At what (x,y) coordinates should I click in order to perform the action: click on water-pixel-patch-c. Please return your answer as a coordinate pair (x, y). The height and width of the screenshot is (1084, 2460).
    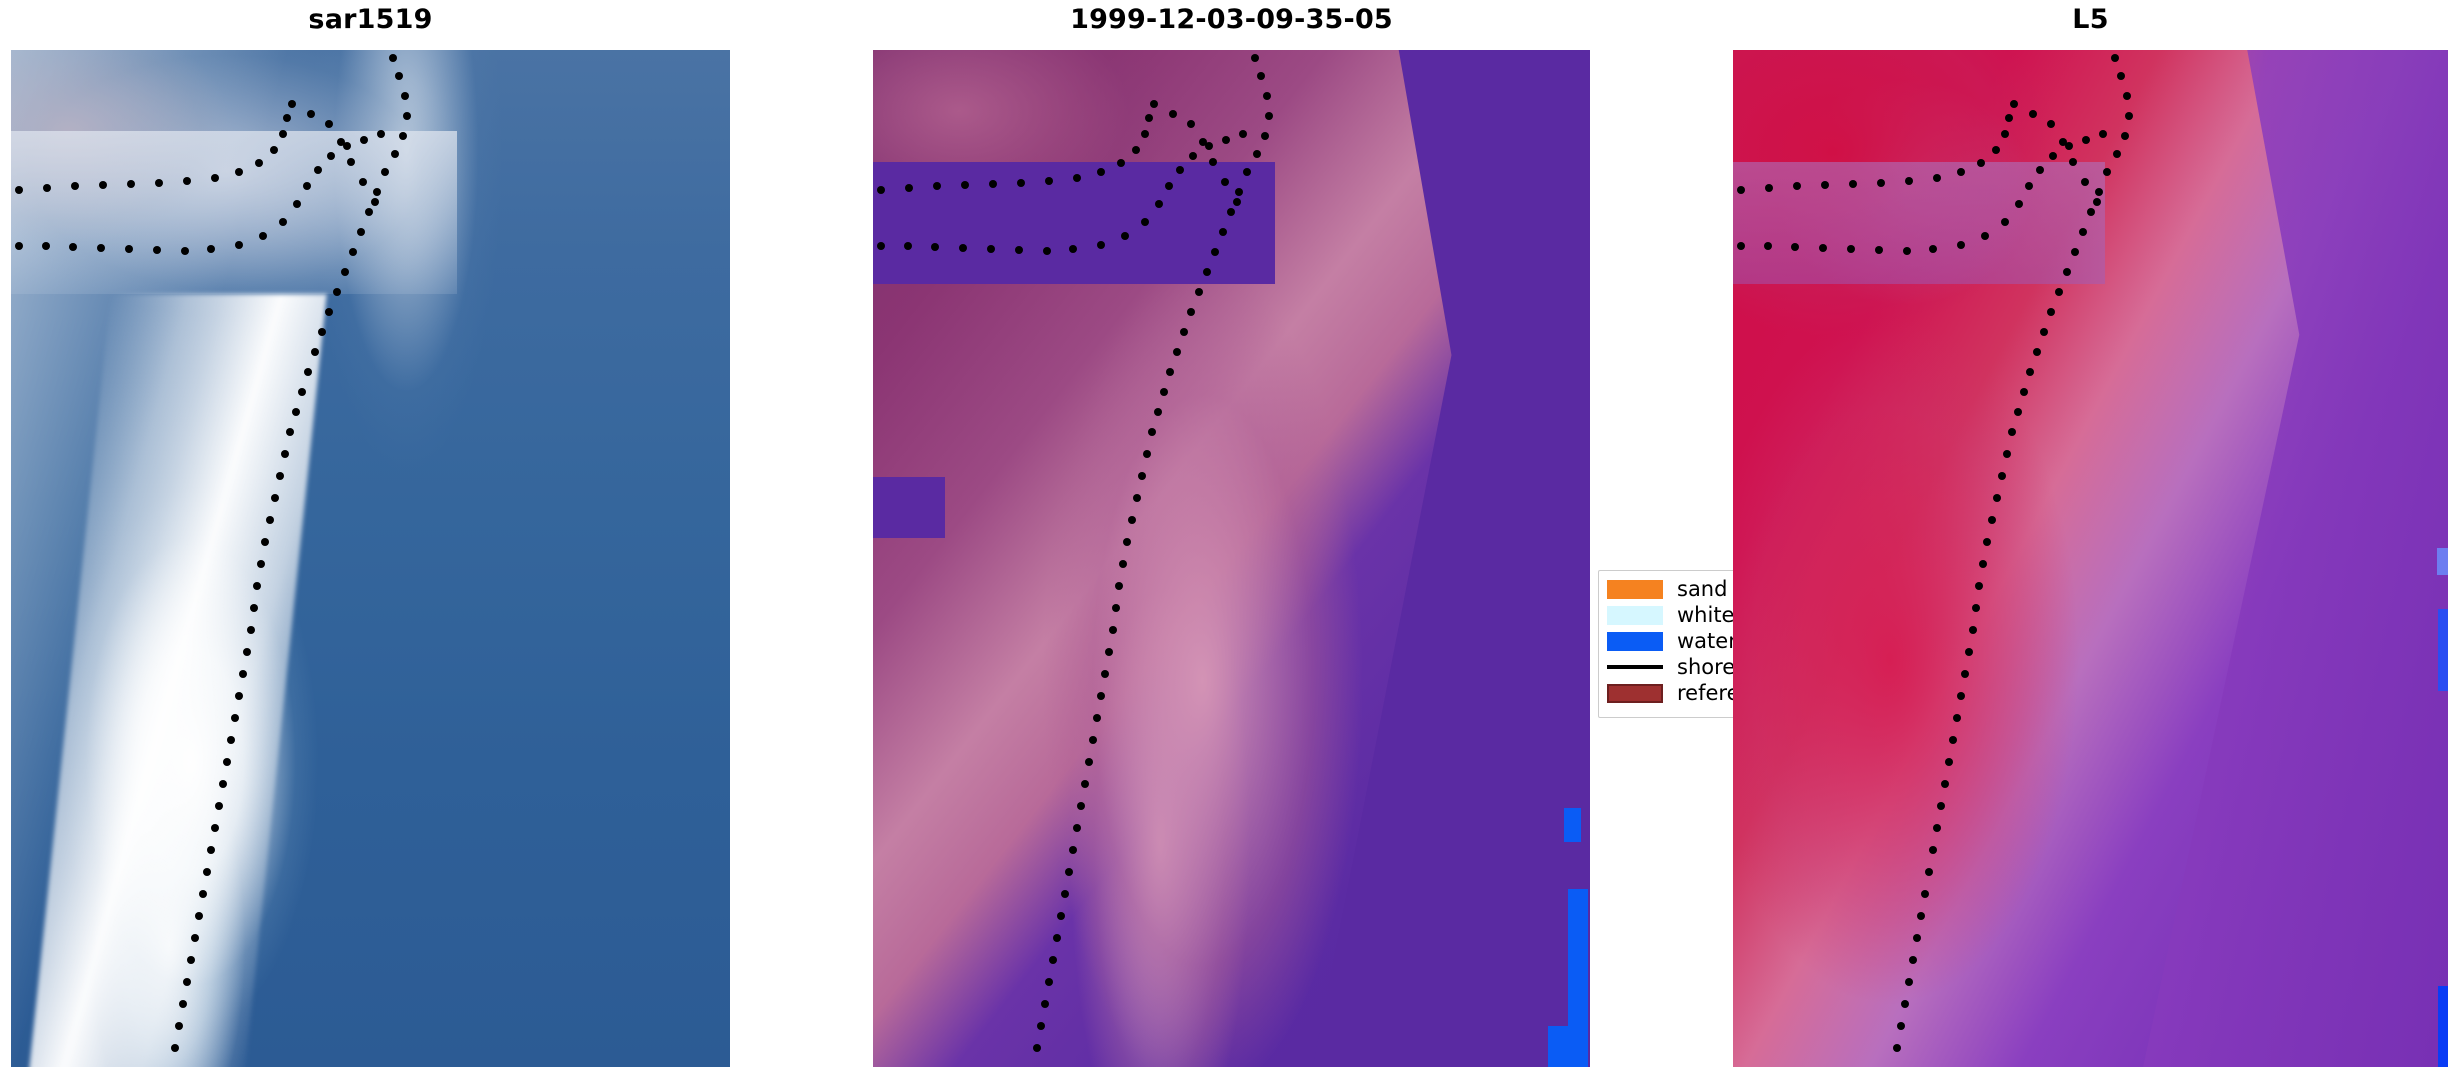
    Looking at the image, I should click on (1568, 1046).